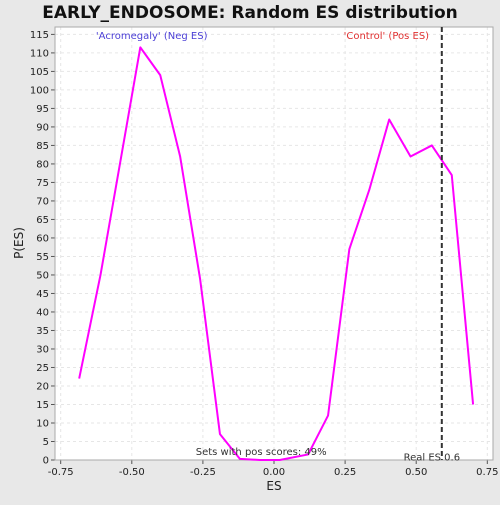  Describe the element at coordinates (42, 146) in the screenshot. I see `y-tick-label: 85` at that location.